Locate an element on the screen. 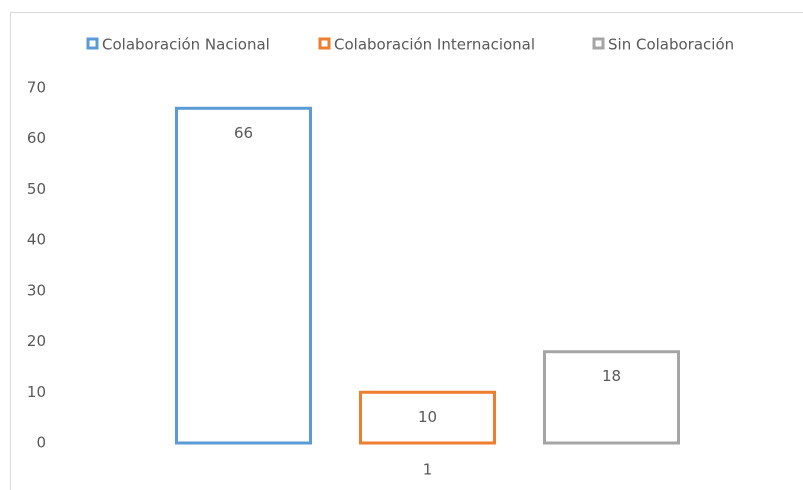 The width and height of the screenshot is (803, 490). y-tick-label: 60 is located at coordinates (36, 138).